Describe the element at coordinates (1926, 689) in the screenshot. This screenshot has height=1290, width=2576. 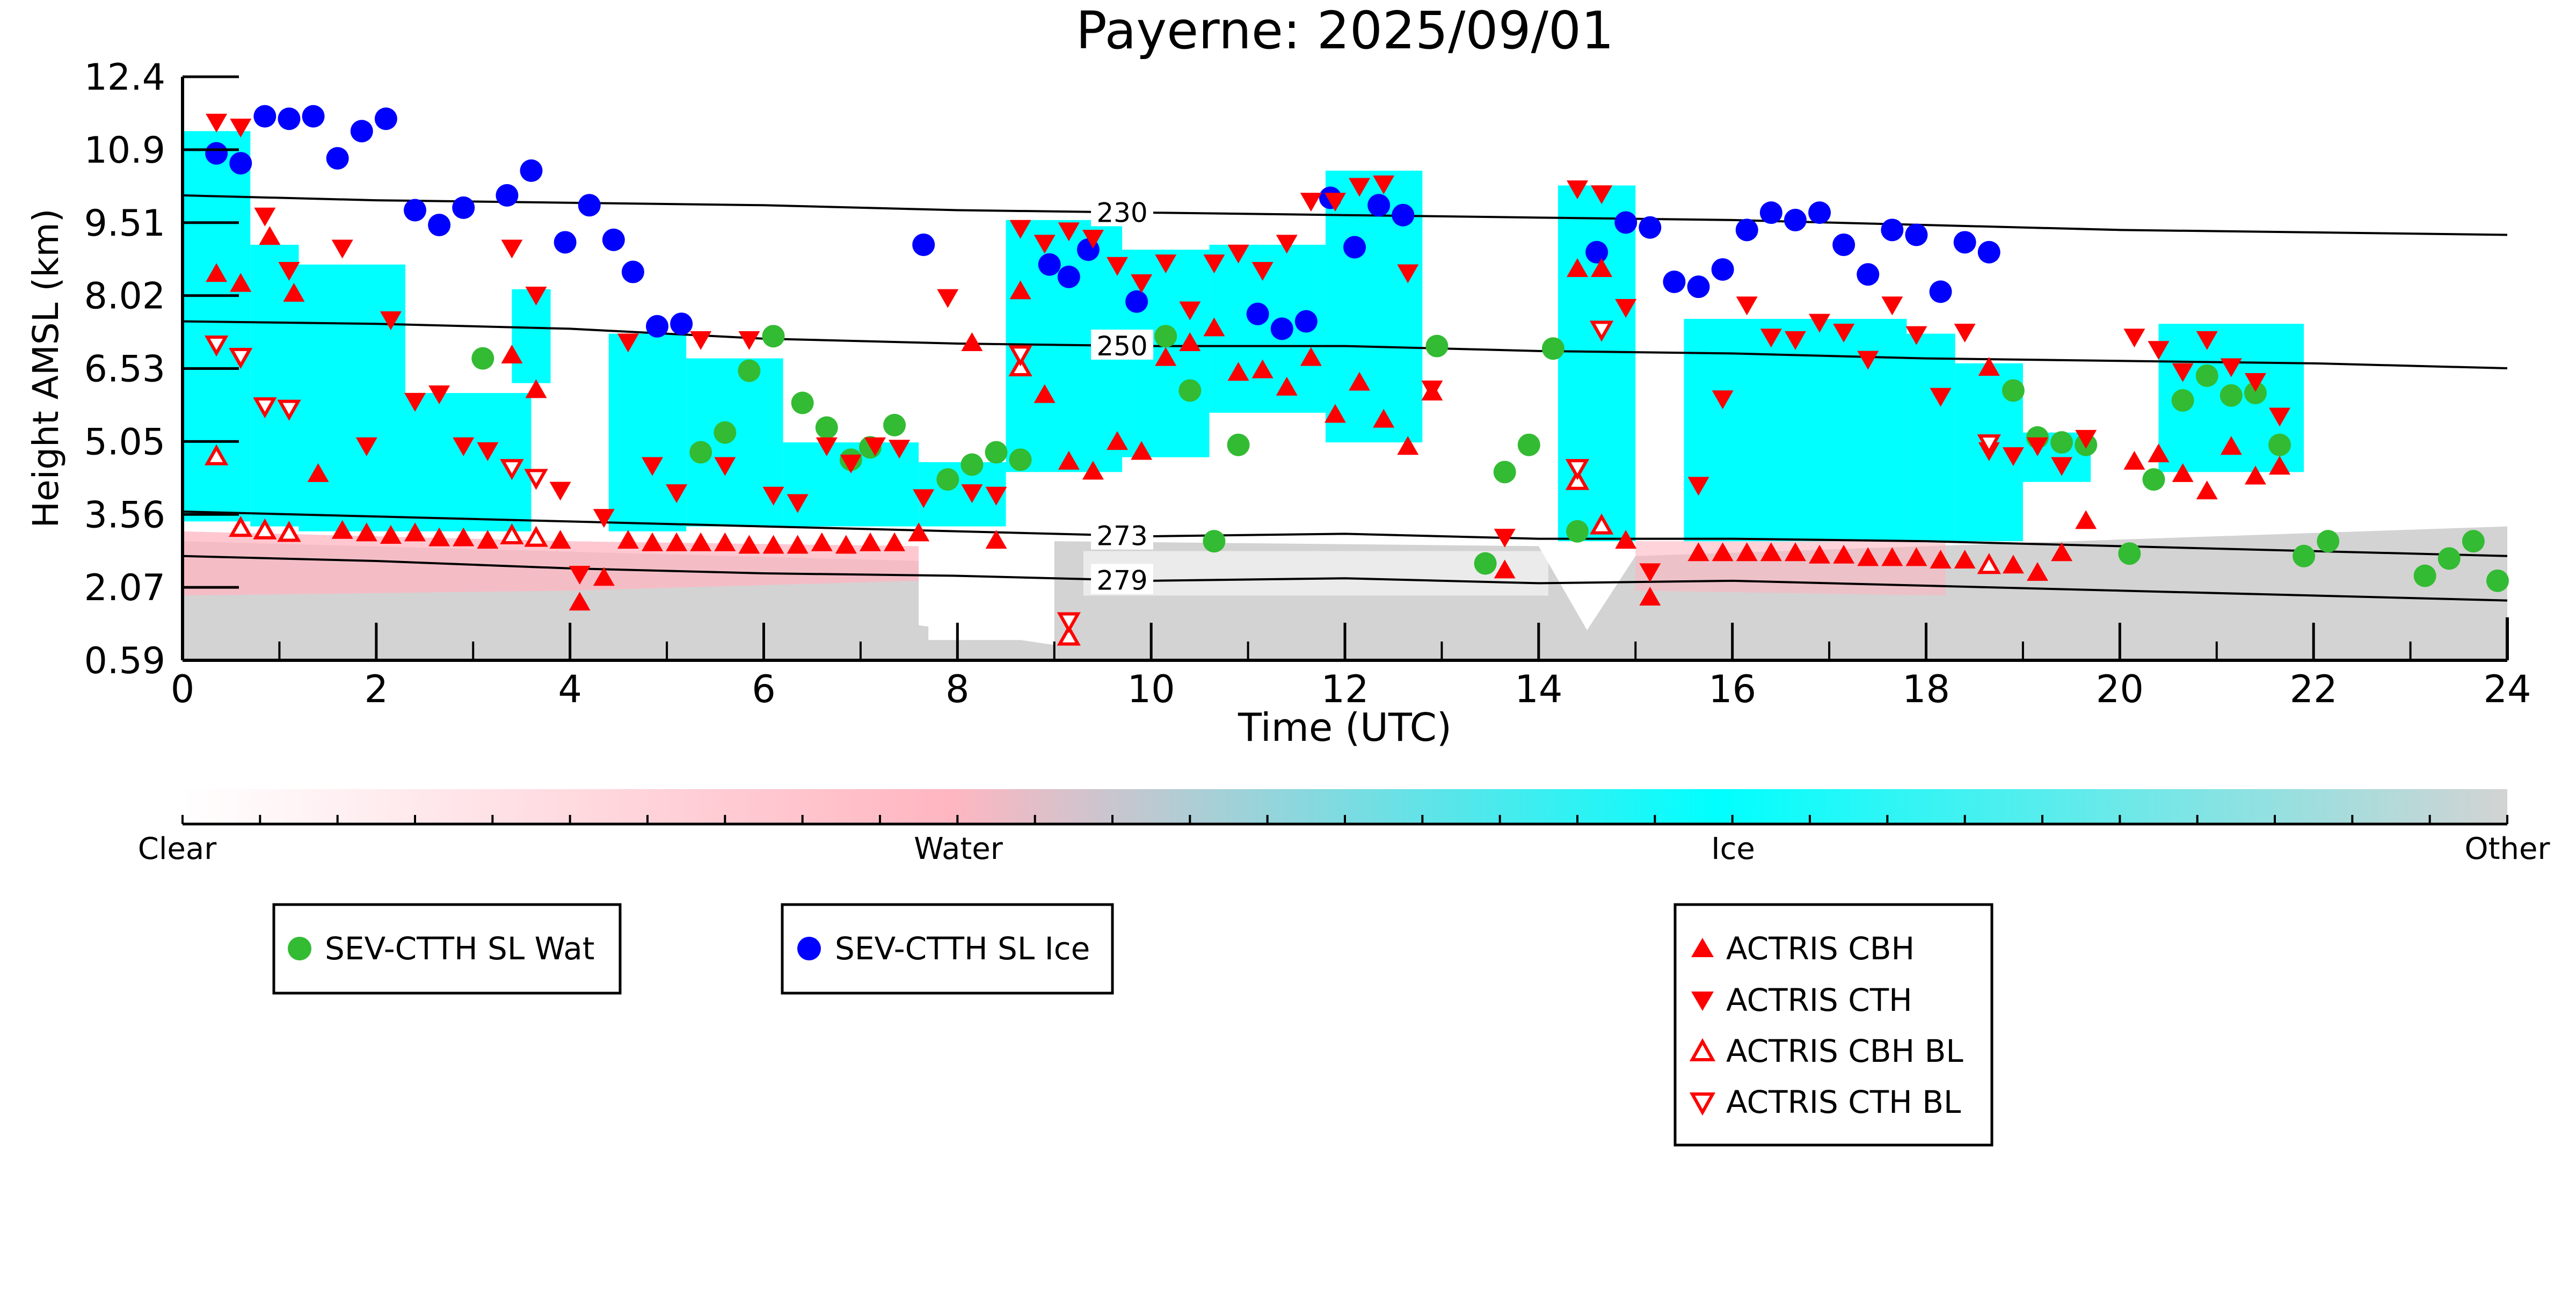
I see `x-tick-label: 18` at that location.